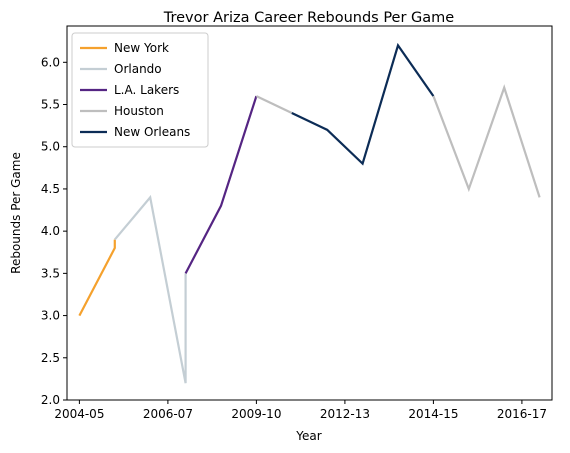  What do you see at coordinates (50, 400) in the screenshot?
I see `y-tick-label: 2.0` at bounding box center [50, 400].